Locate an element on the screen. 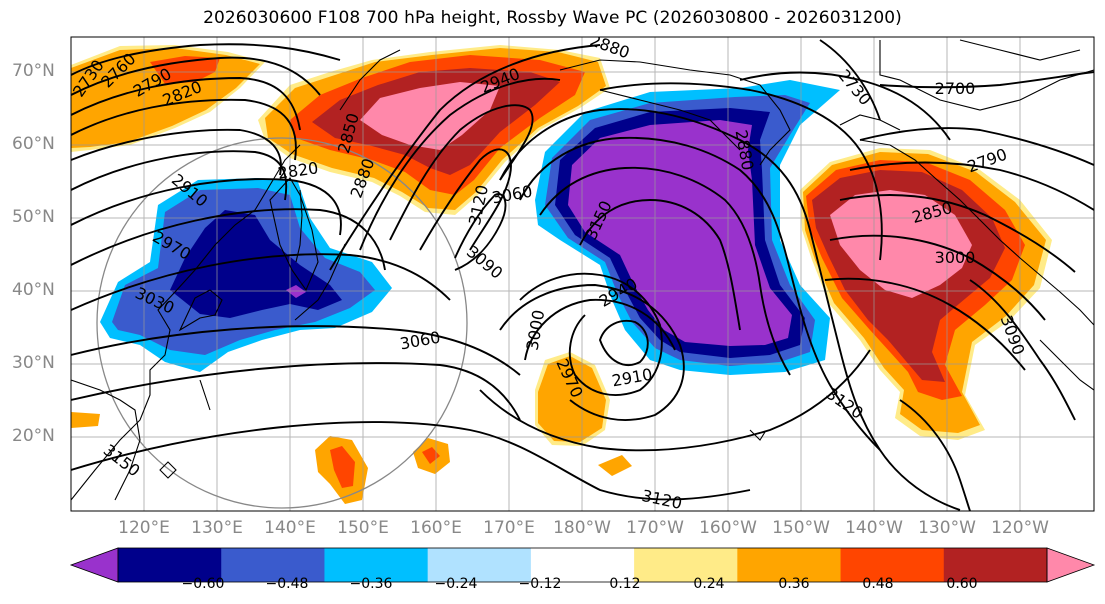 The height and width of the screenshot is (604, 1105). svg-text: 3060 is located at coordinates (511, 195).